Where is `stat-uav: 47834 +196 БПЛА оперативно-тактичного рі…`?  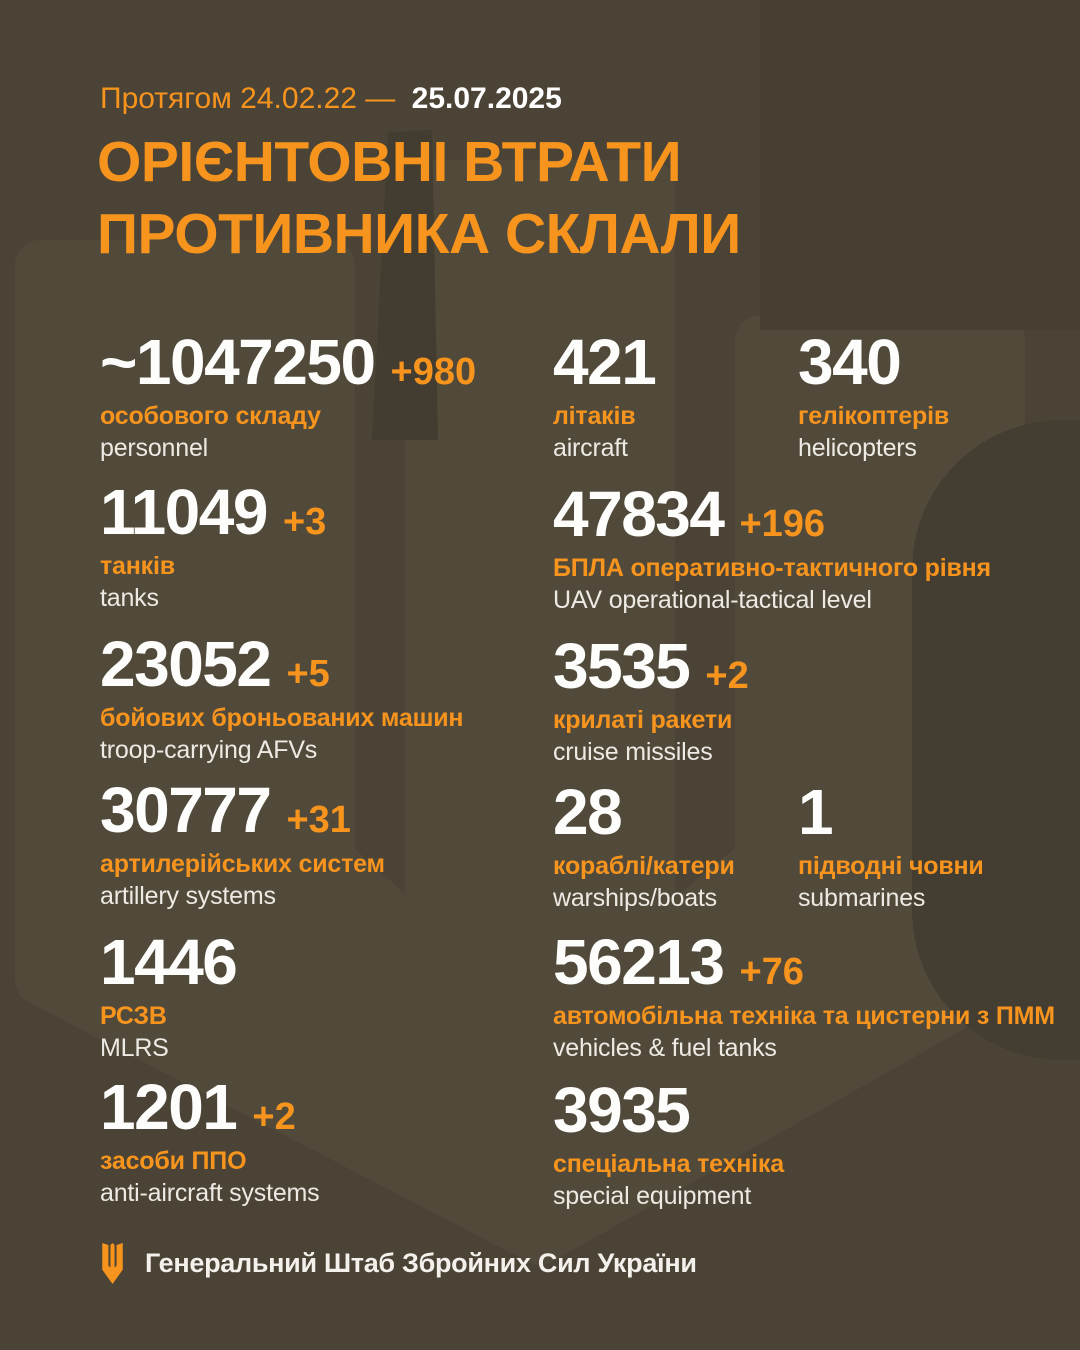 stat-uav: 47834 +196 БПЛА оперативно-тактичного рі… is located at coordinates (772, 548).